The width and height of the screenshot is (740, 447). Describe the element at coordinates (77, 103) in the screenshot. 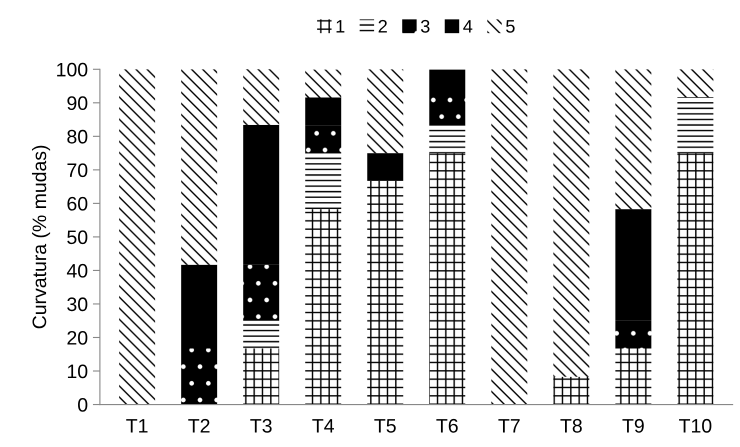

I see `y-tick-label: 90` at that location.